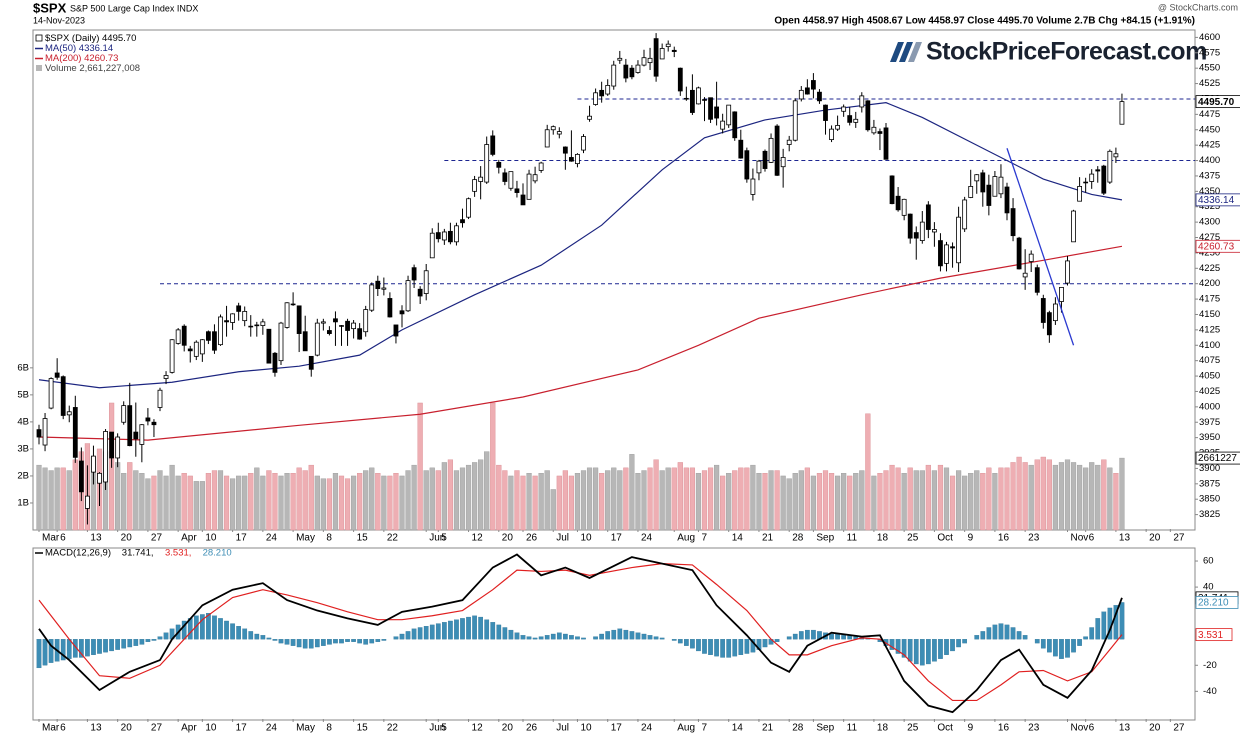  What do you see at coordinates (1208, 587) in the screenshot?
I see `y-tick-label: 40` at bounding box center [1208, 587].